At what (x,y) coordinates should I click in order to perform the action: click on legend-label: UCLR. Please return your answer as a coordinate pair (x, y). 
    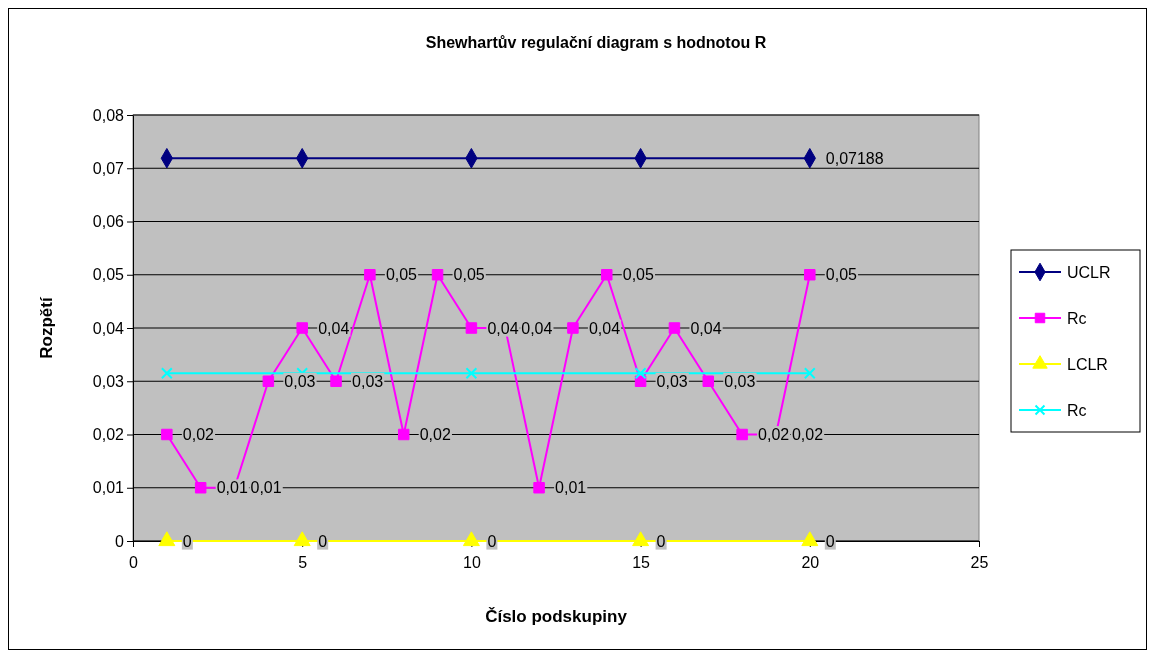
    Looking at the image, I should click on (1089, 272).